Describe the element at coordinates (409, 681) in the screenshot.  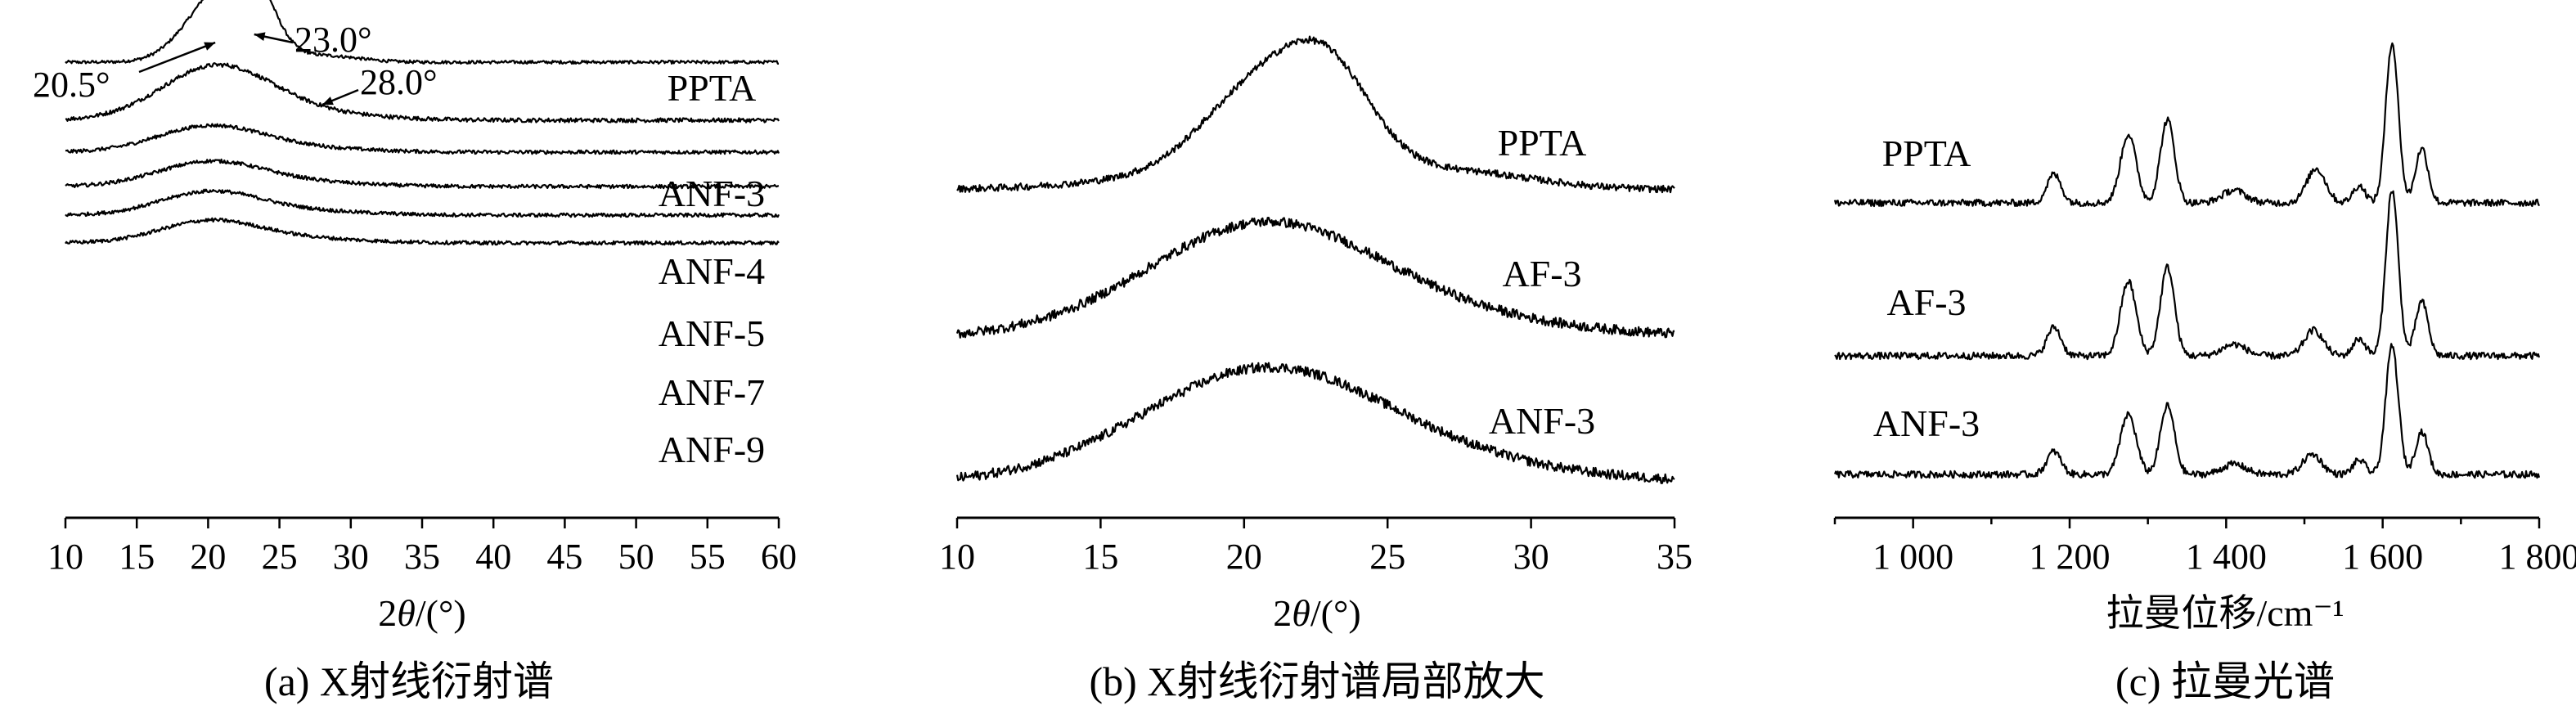
I see `panel-a-caption: (a) X射线衍射谱` at that location.